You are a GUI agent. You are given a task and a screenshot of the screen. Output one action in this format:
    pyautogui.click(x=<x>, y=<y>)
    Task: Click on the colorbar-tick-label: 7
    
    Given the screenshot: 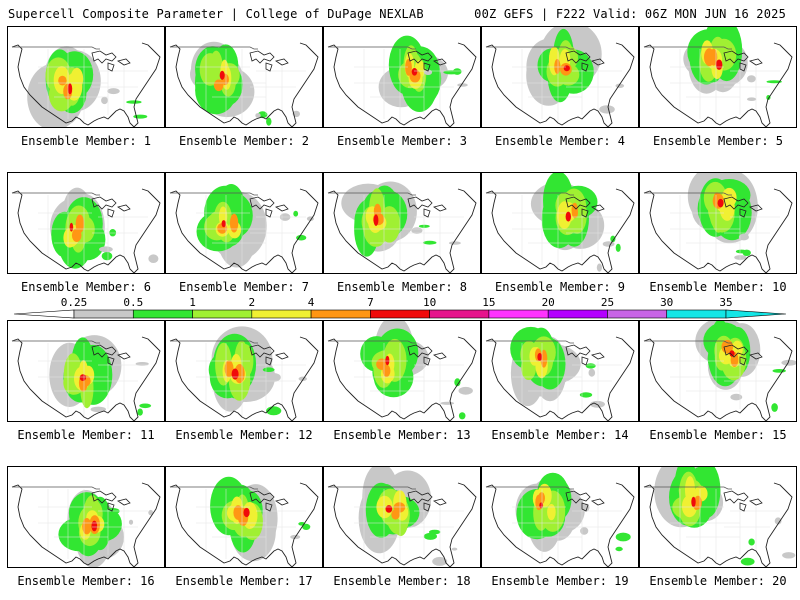 What is the action you would take?
    pyautogui.click(x=370, y=302)
    